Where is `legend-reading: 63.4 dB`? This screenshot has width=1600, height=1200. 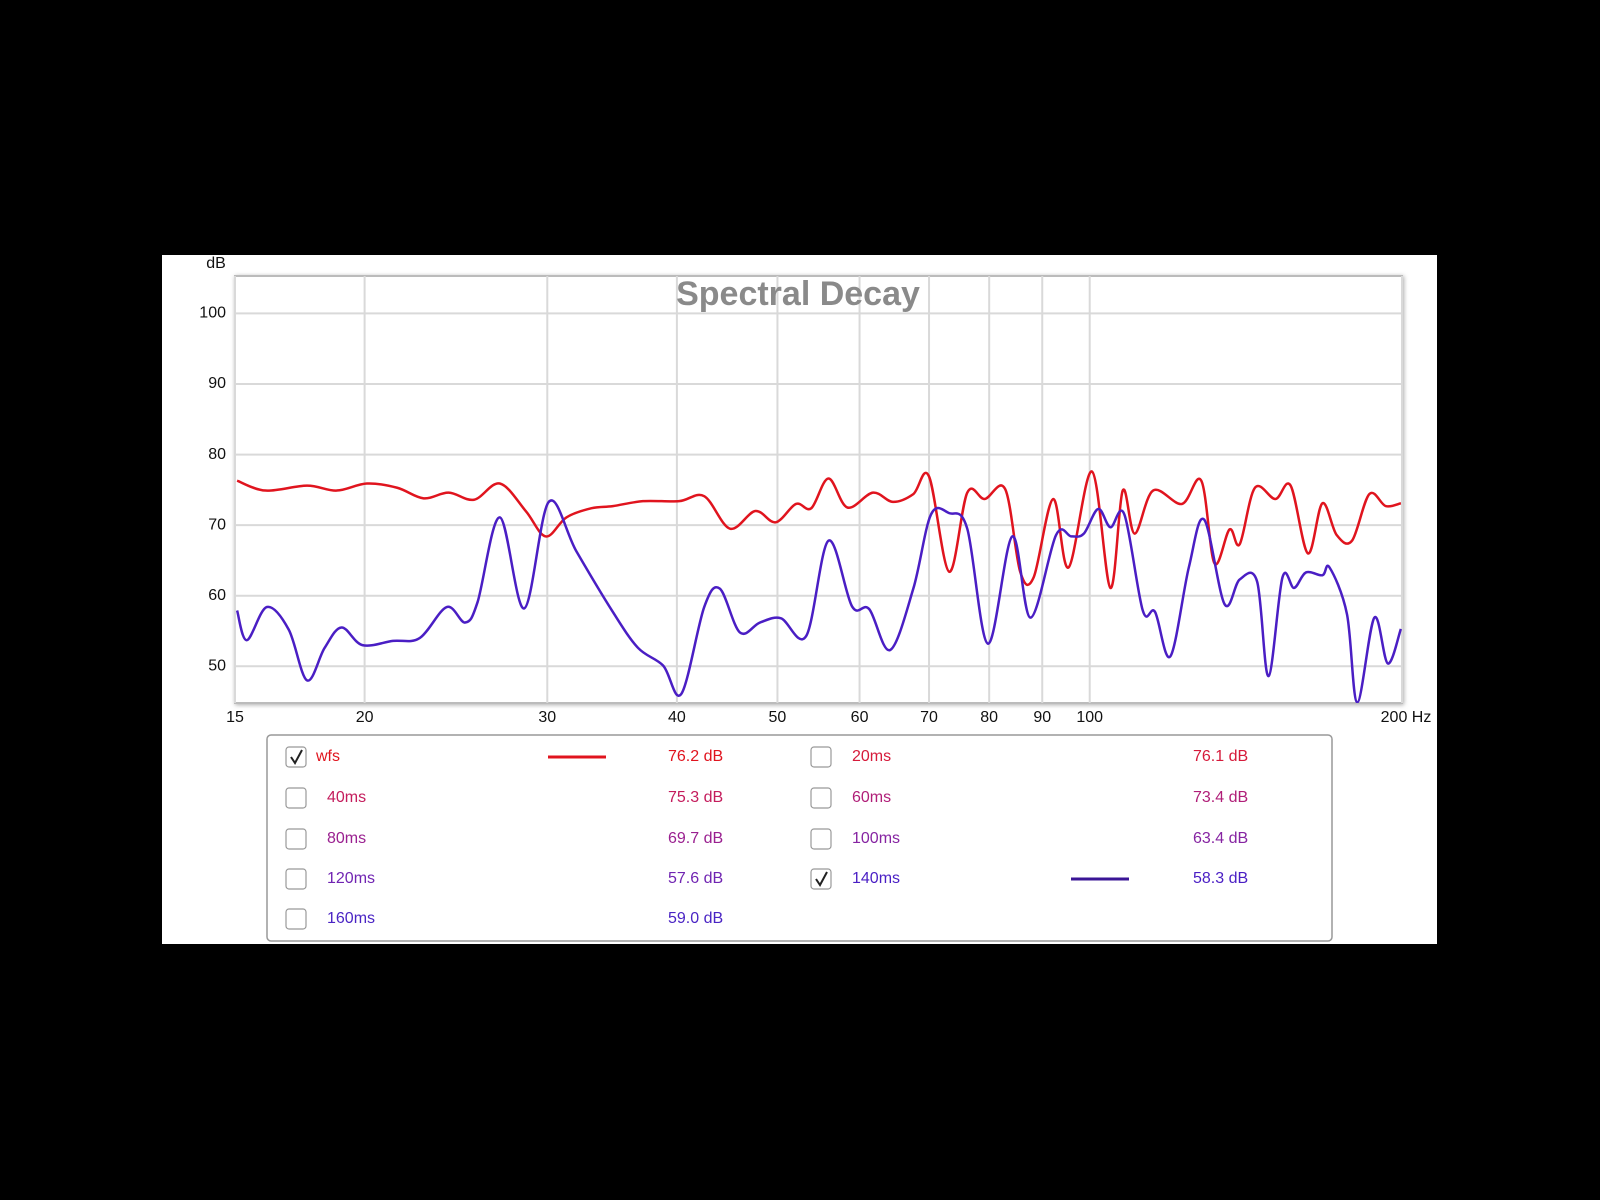 legend-reading: 63.4 dB is located at coordinates (1220, 838).